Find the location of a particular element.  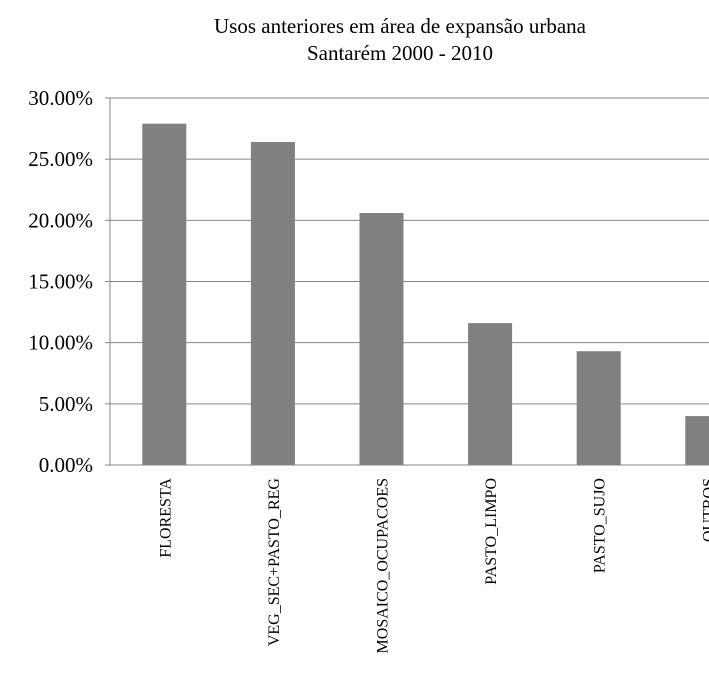

y-tick-labels: 0.00% 5.00% 10.00% 15.00% 20.00% 25.00% 30.00% is located at coordinates (60, 281).